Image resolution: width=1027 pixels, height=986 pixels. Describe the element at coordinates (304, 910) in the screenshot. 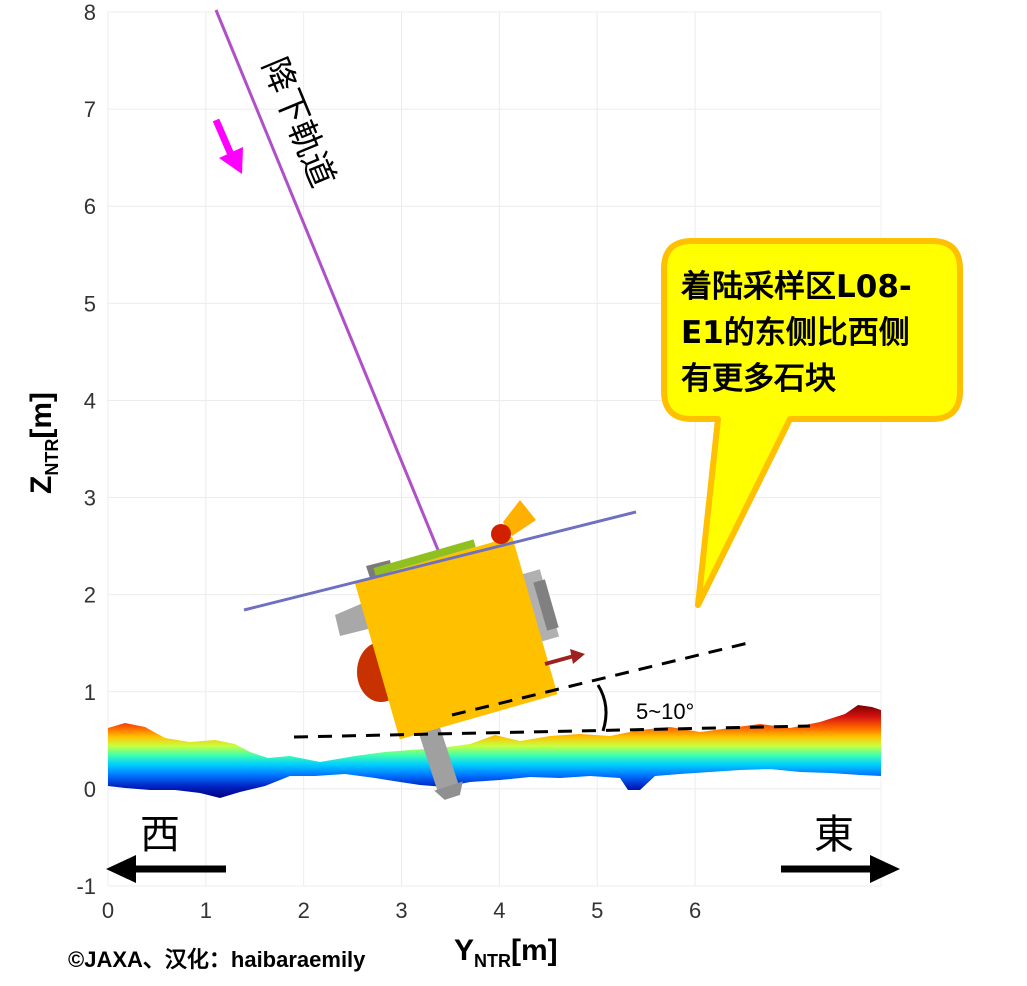

I see `x-tick-label: 2` at that location.